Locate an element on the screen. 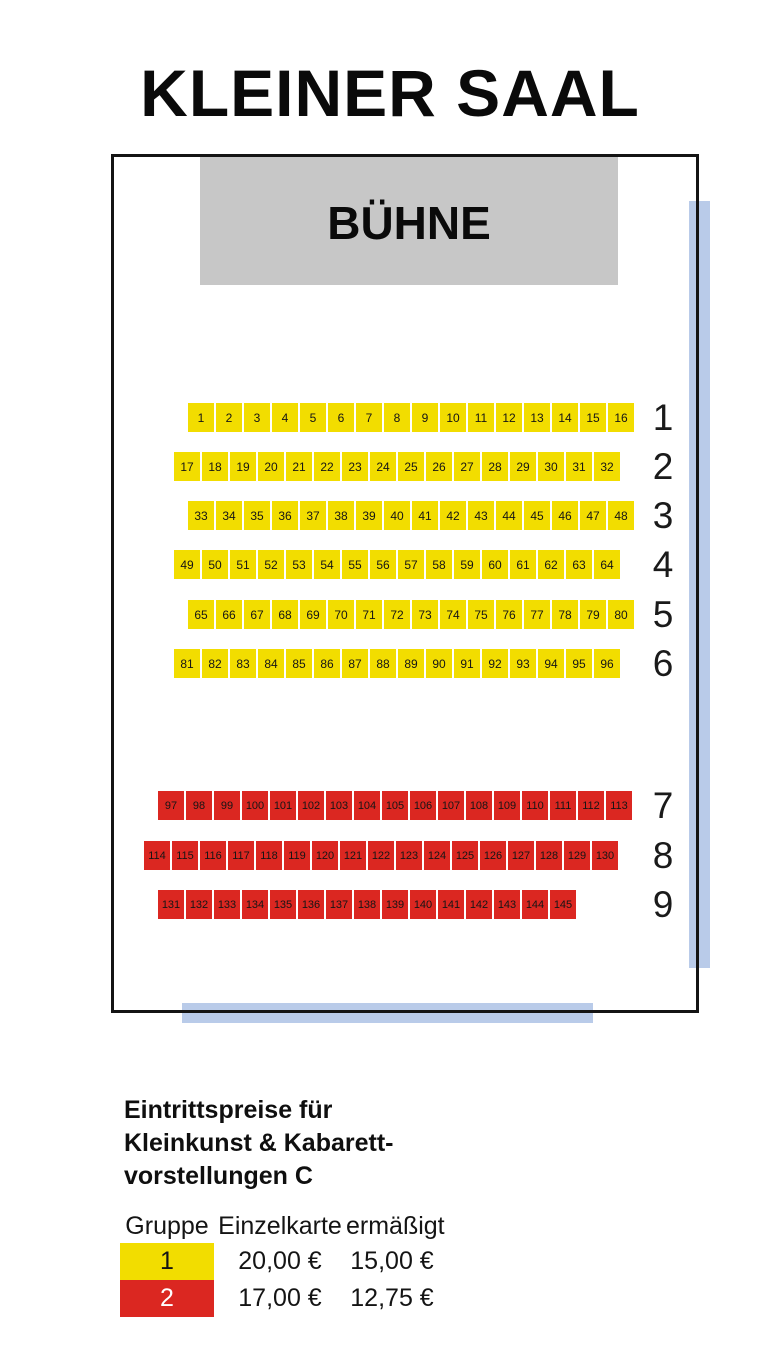 This screenshot has height=1354, width=780. seat-57: 57 is located at coordinates (411, 564).